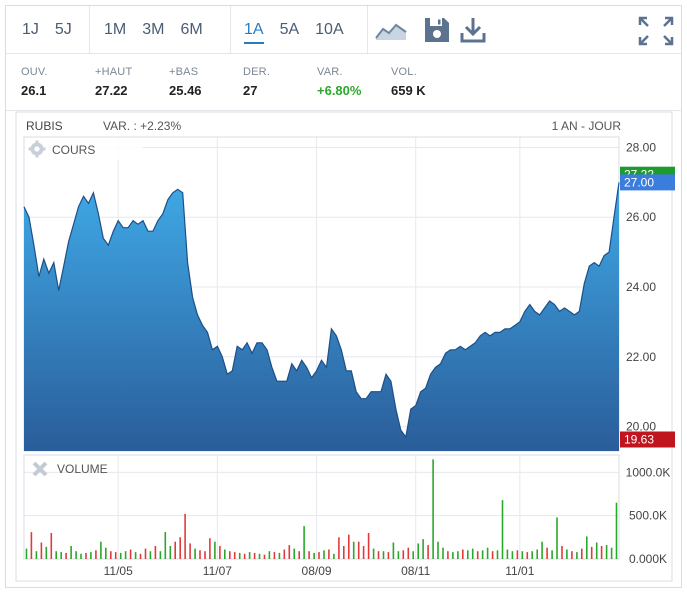 This screenshot has height=593, width=687. What do you see at coordinates (339, 82) in the screenshot?
I see `stat-variation: VAR. +6.80%` at bounding box center [339, 82].